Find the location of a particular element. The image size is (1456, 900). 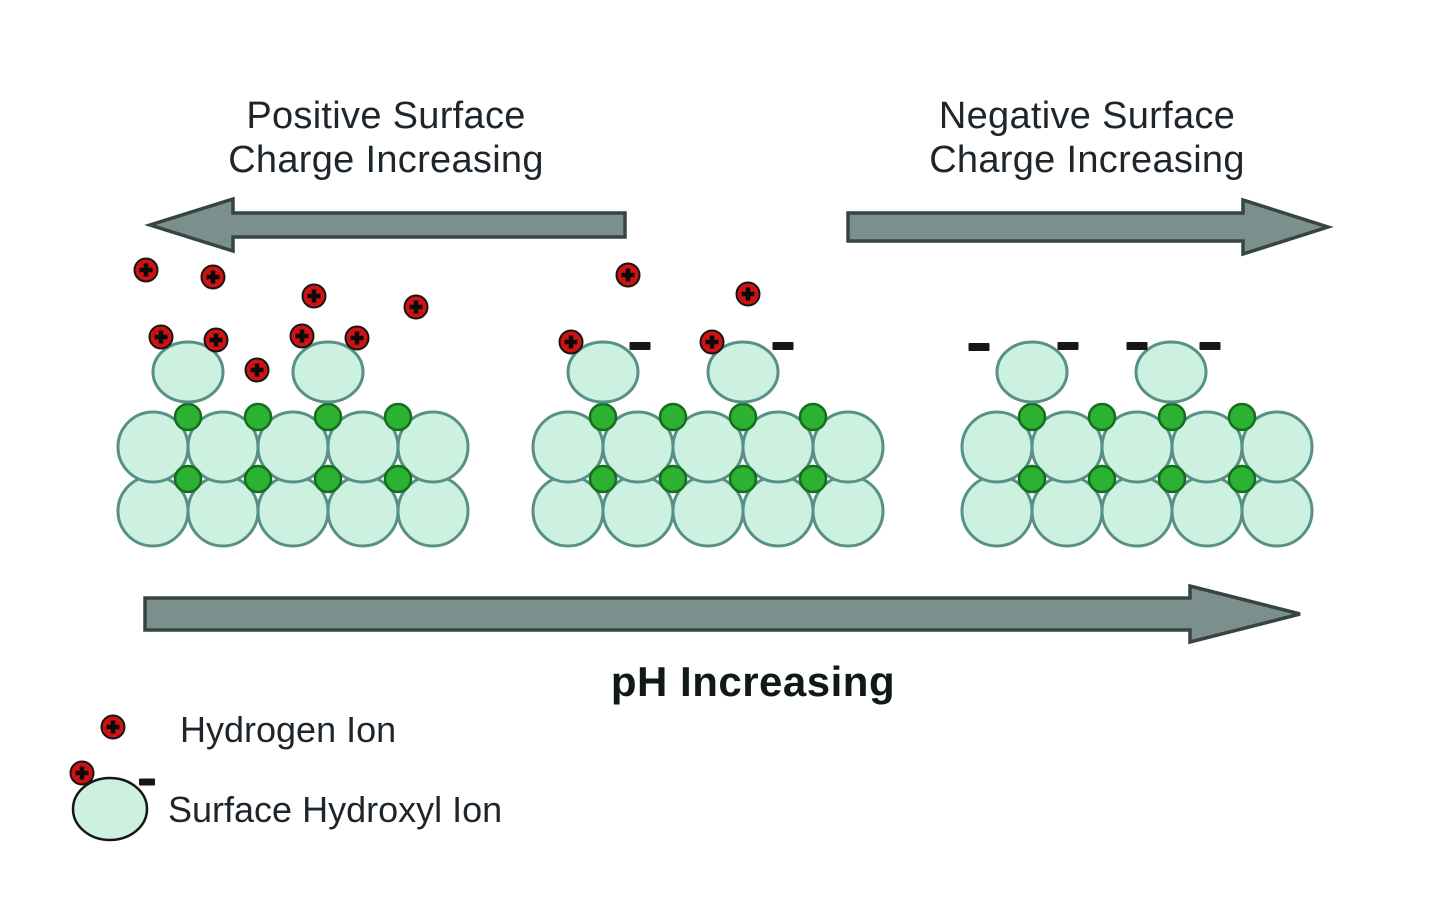

negative-charge-title: Negative Surface Charge Increasing is located at coordinates (1087, 138).